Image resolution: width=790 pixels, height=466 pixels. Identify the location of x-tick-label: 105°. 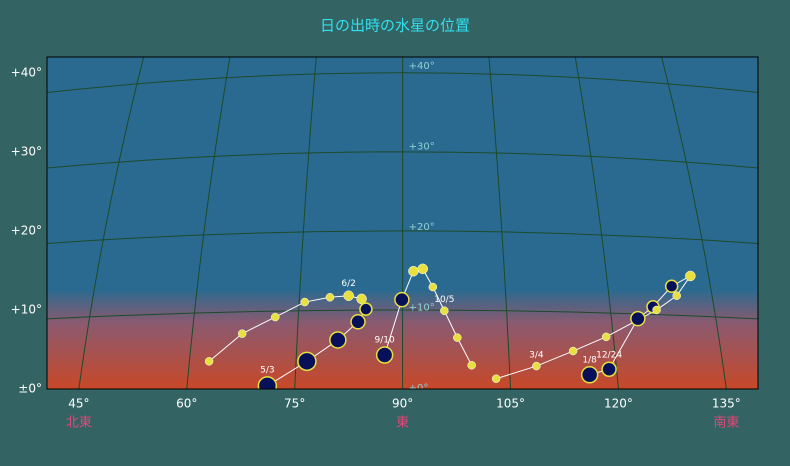
(510, 404).